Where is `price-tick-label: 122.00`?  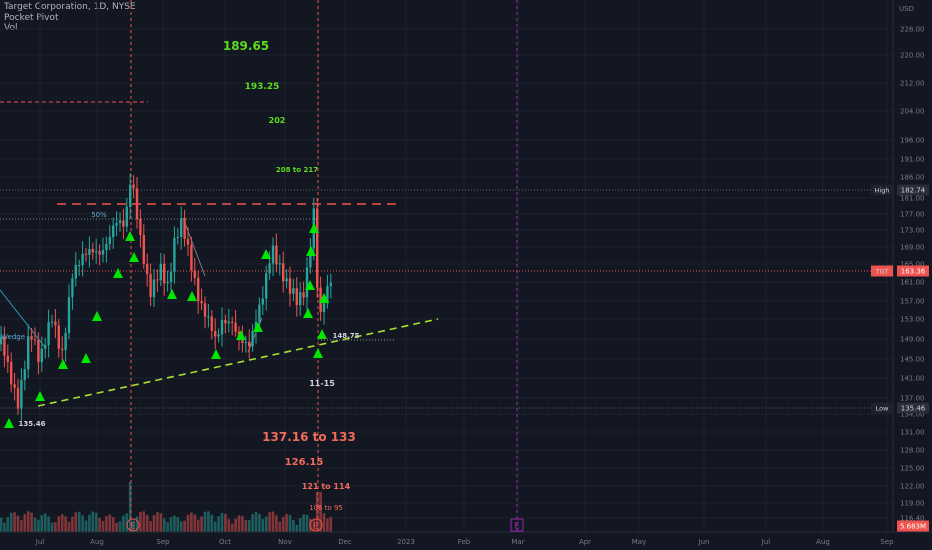 price-tick-label: 122.00 is located at coordinates (912, 487).